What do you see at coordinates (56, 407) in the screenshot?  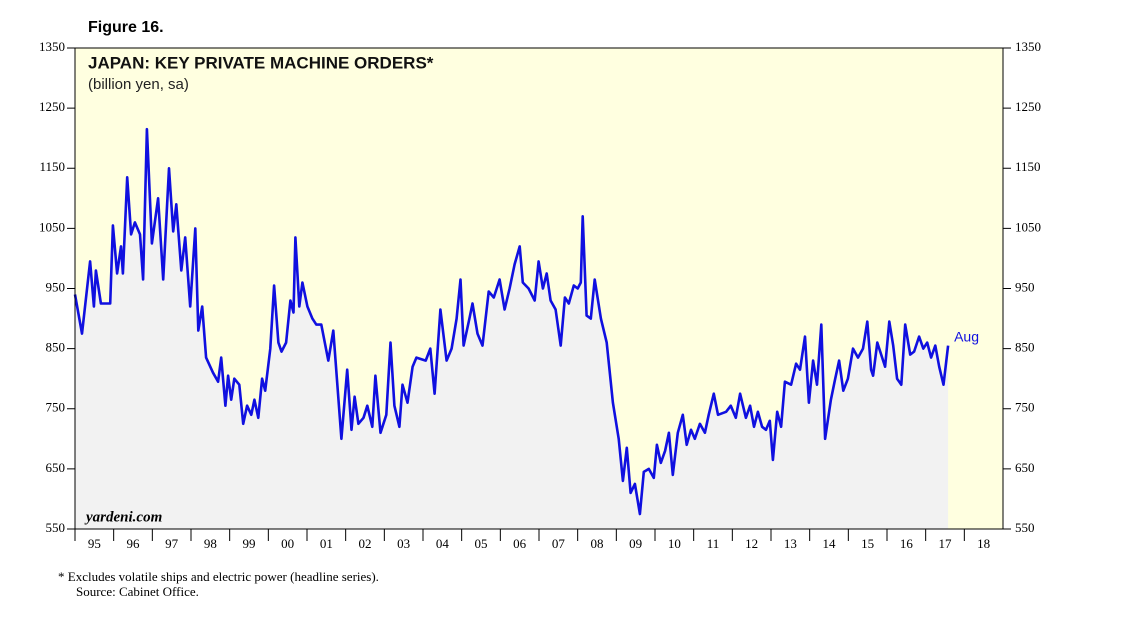 I see `y-tick-label: 750` at bounding box center [56, 407].